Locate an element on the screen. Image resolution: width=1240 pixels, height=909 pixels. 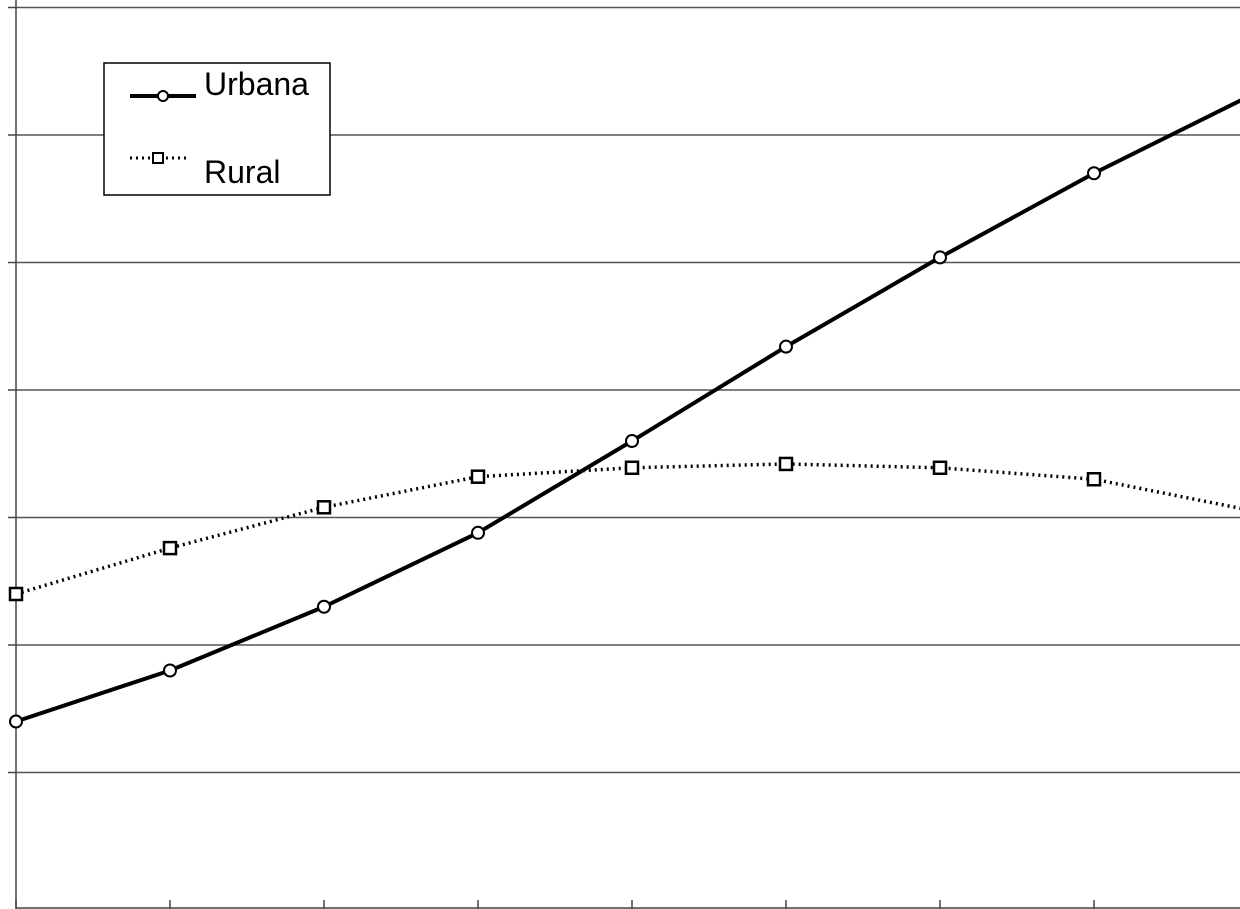
legend-rural-label: Rural is located at coordinates (242, 172).